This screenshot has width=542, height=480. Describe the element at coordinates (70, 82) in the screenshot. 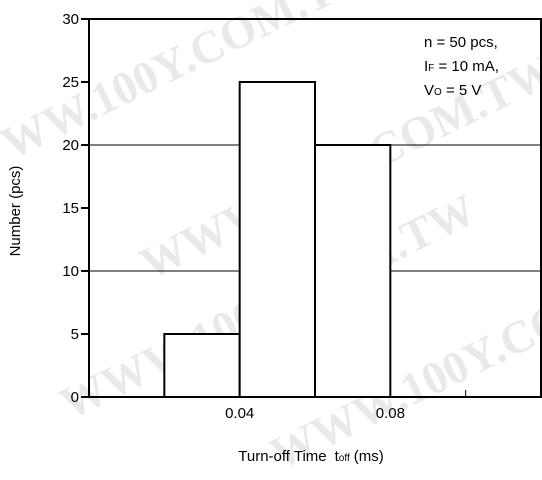

I see `y-tick-label: 25` at that location.